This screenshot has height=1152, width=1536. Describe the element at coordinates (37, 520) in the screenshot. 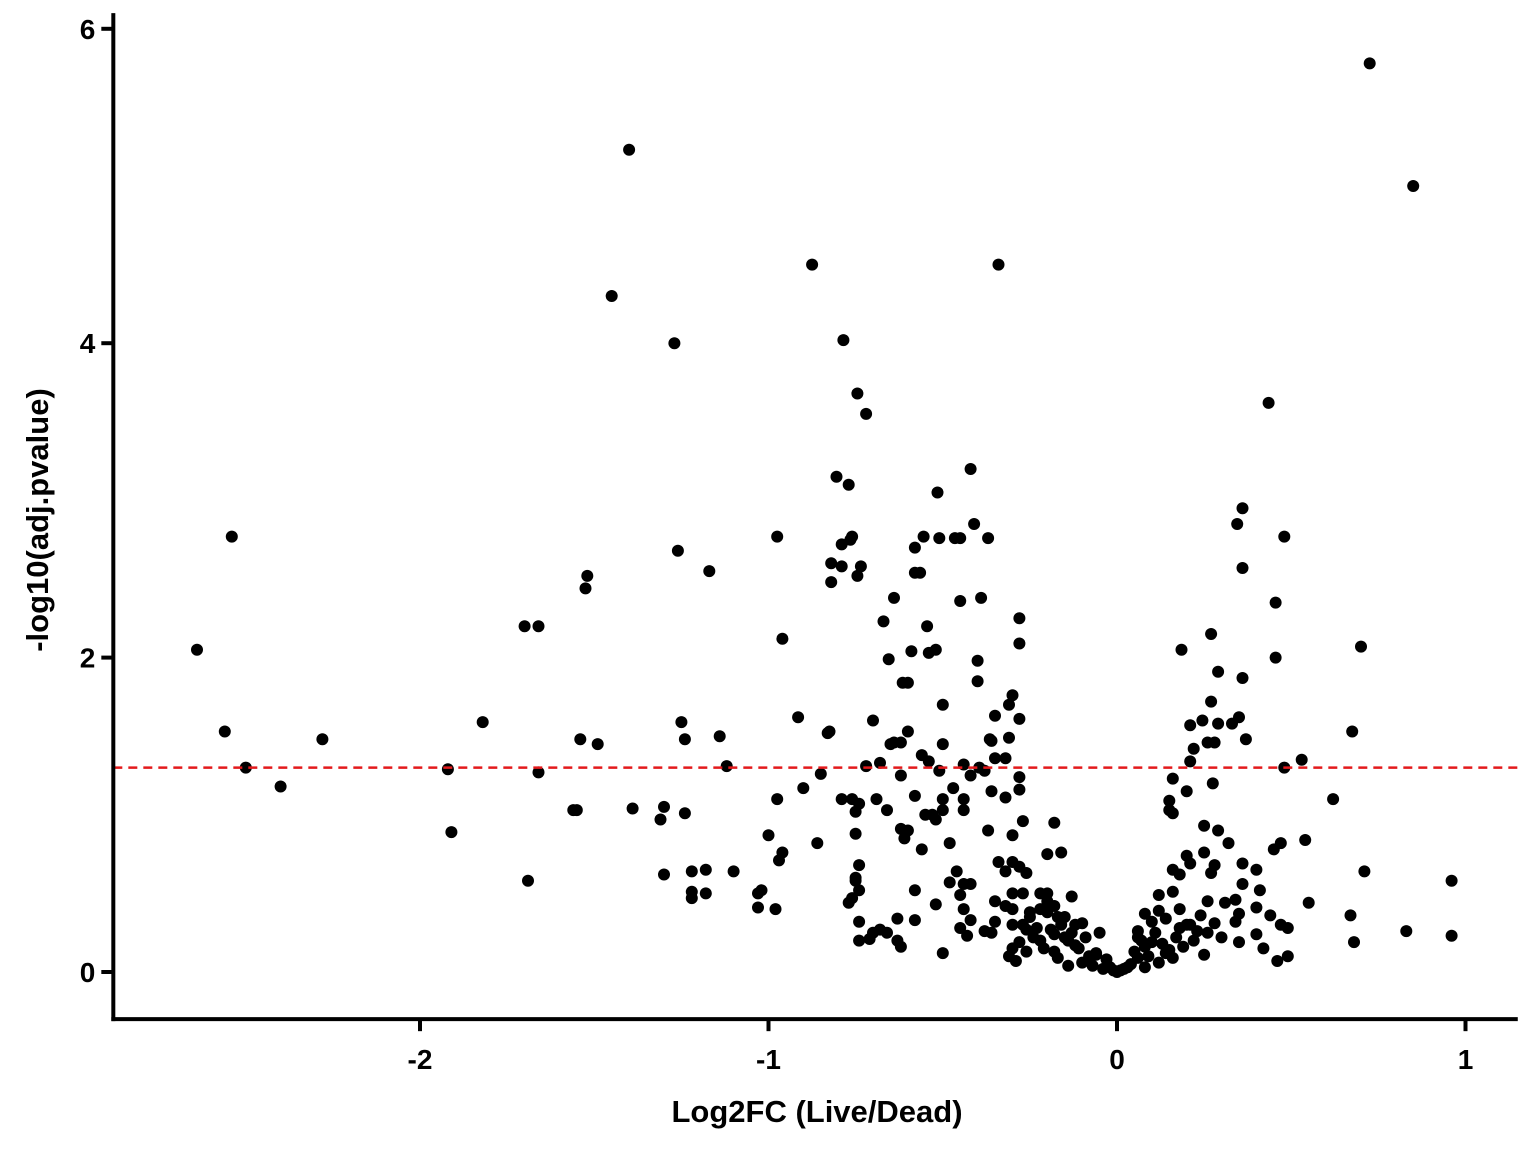

I see `y-axis-label: -log10(adj.pvalue)` at that location.